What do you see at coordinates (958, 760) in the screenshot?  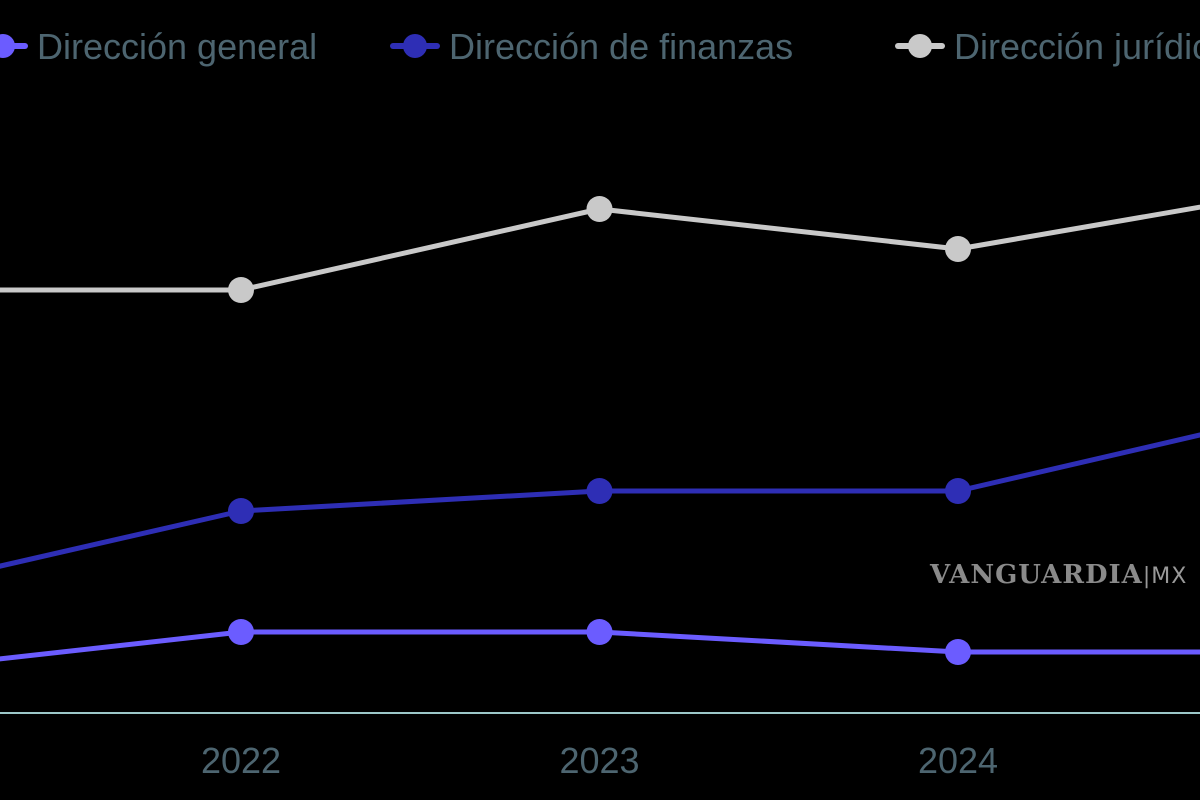 I see `x-tick-label: 2024` at bounding box center [958, 760].